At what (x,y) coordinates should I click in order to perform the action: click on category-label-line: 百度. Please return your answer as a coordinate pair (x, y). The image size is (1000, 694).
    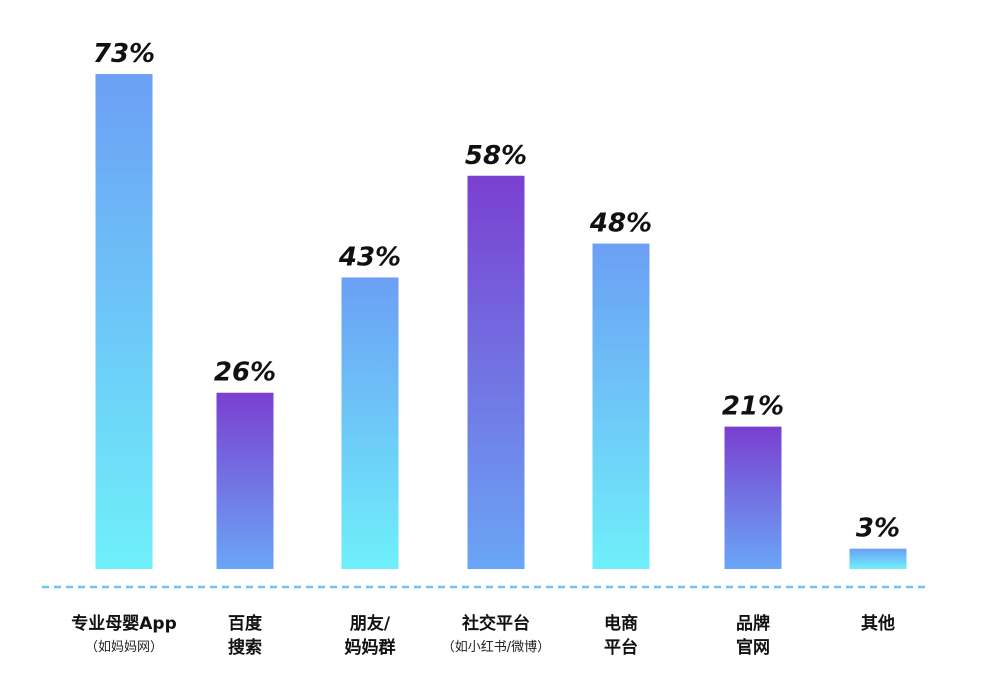
    Looking at the image, I should click on (245, 623).